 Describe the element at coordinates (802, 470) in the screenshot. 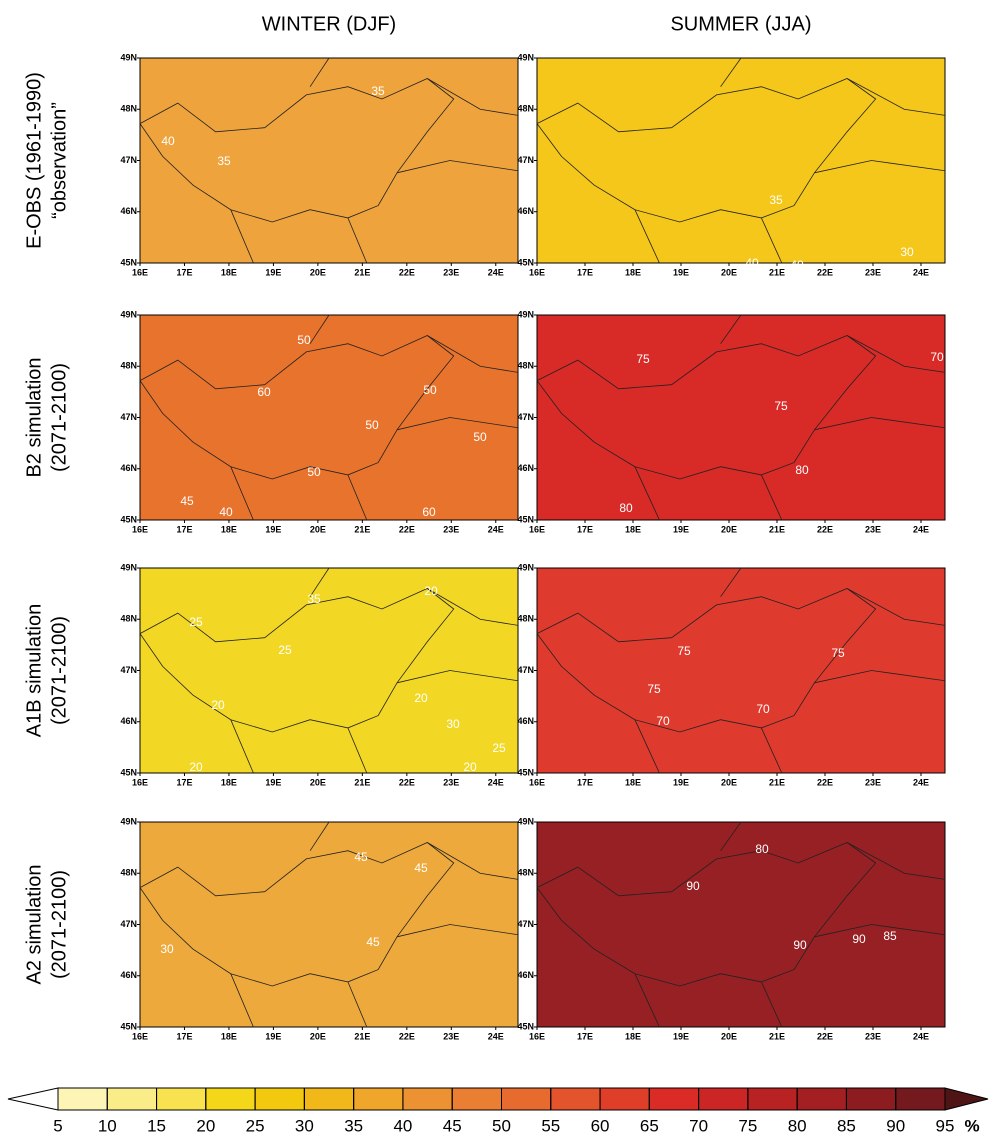

I see `contour-label: 80` at that location.